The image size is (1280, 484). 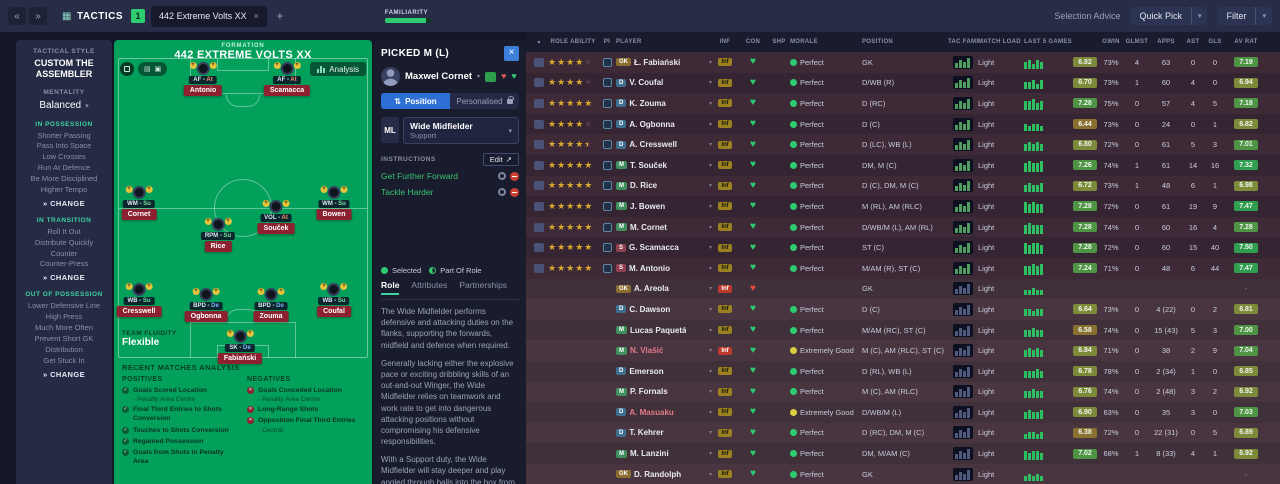 I want to click on player-name-pill: Cornet, so click(x=139, y=214).